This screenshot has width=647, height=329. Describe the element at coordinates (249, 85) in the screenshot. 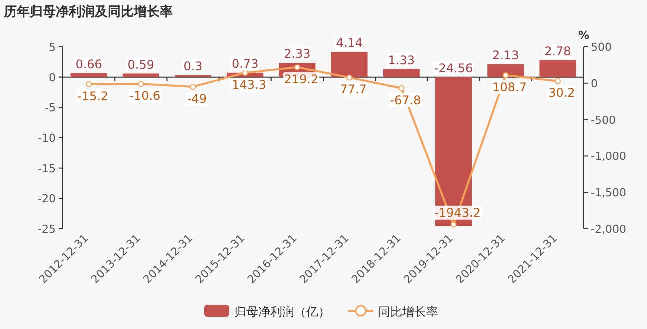

I see `data-label: 143.3` at that location.